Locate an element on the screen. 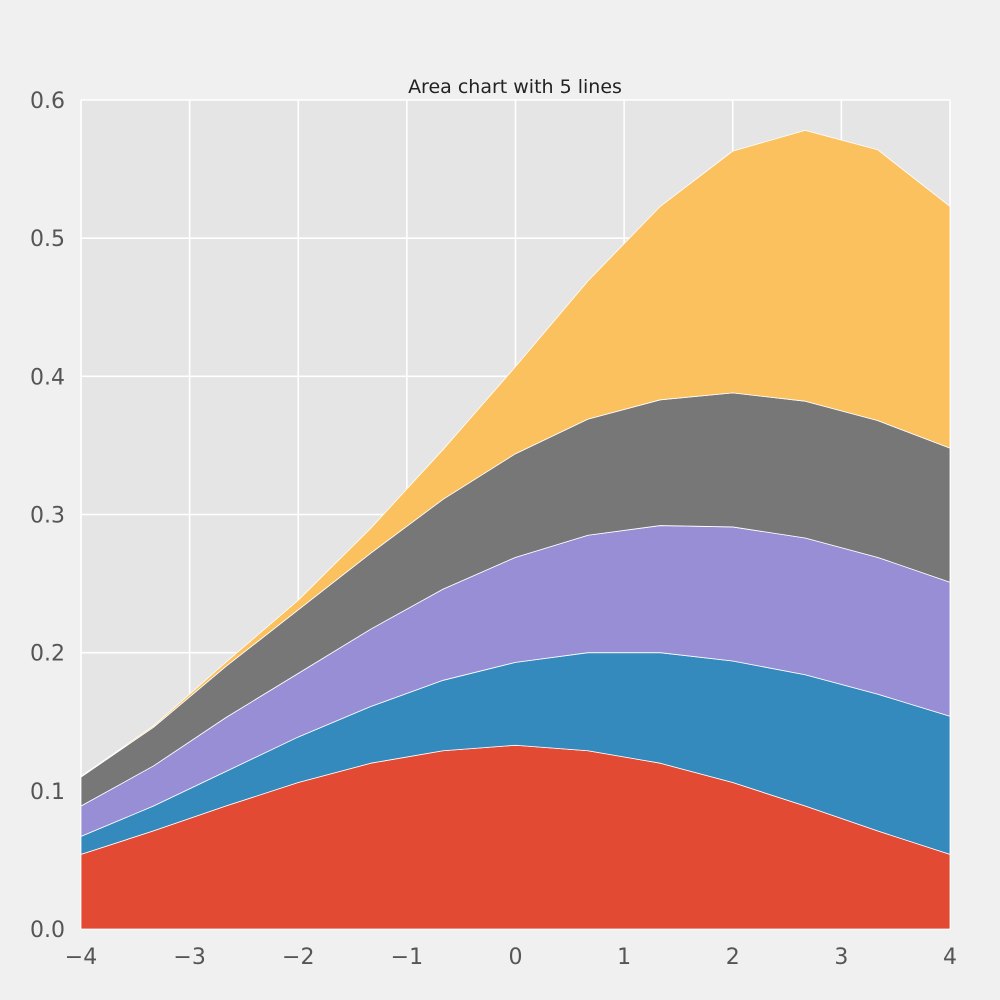 This screenshot has width=1000, height=1000. y-tick-label: 0.4 is located at coordinates (47, 377).